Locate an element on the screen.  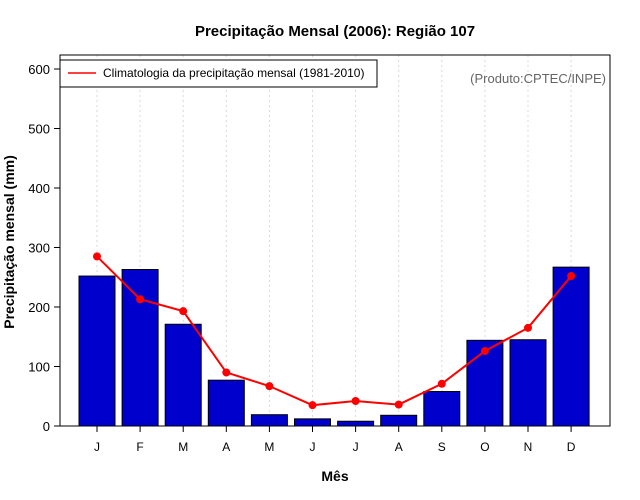
y-tick-label: 500 is located at coordinates (39, 129).